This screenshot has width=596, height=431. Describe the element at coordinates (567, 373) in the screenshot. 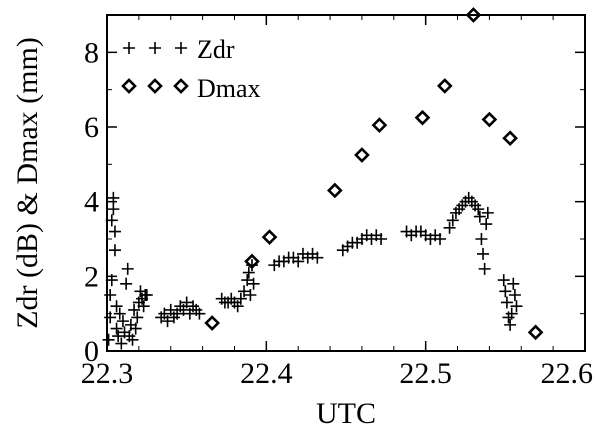

I see `x-tick-label: 22.6` at that location.